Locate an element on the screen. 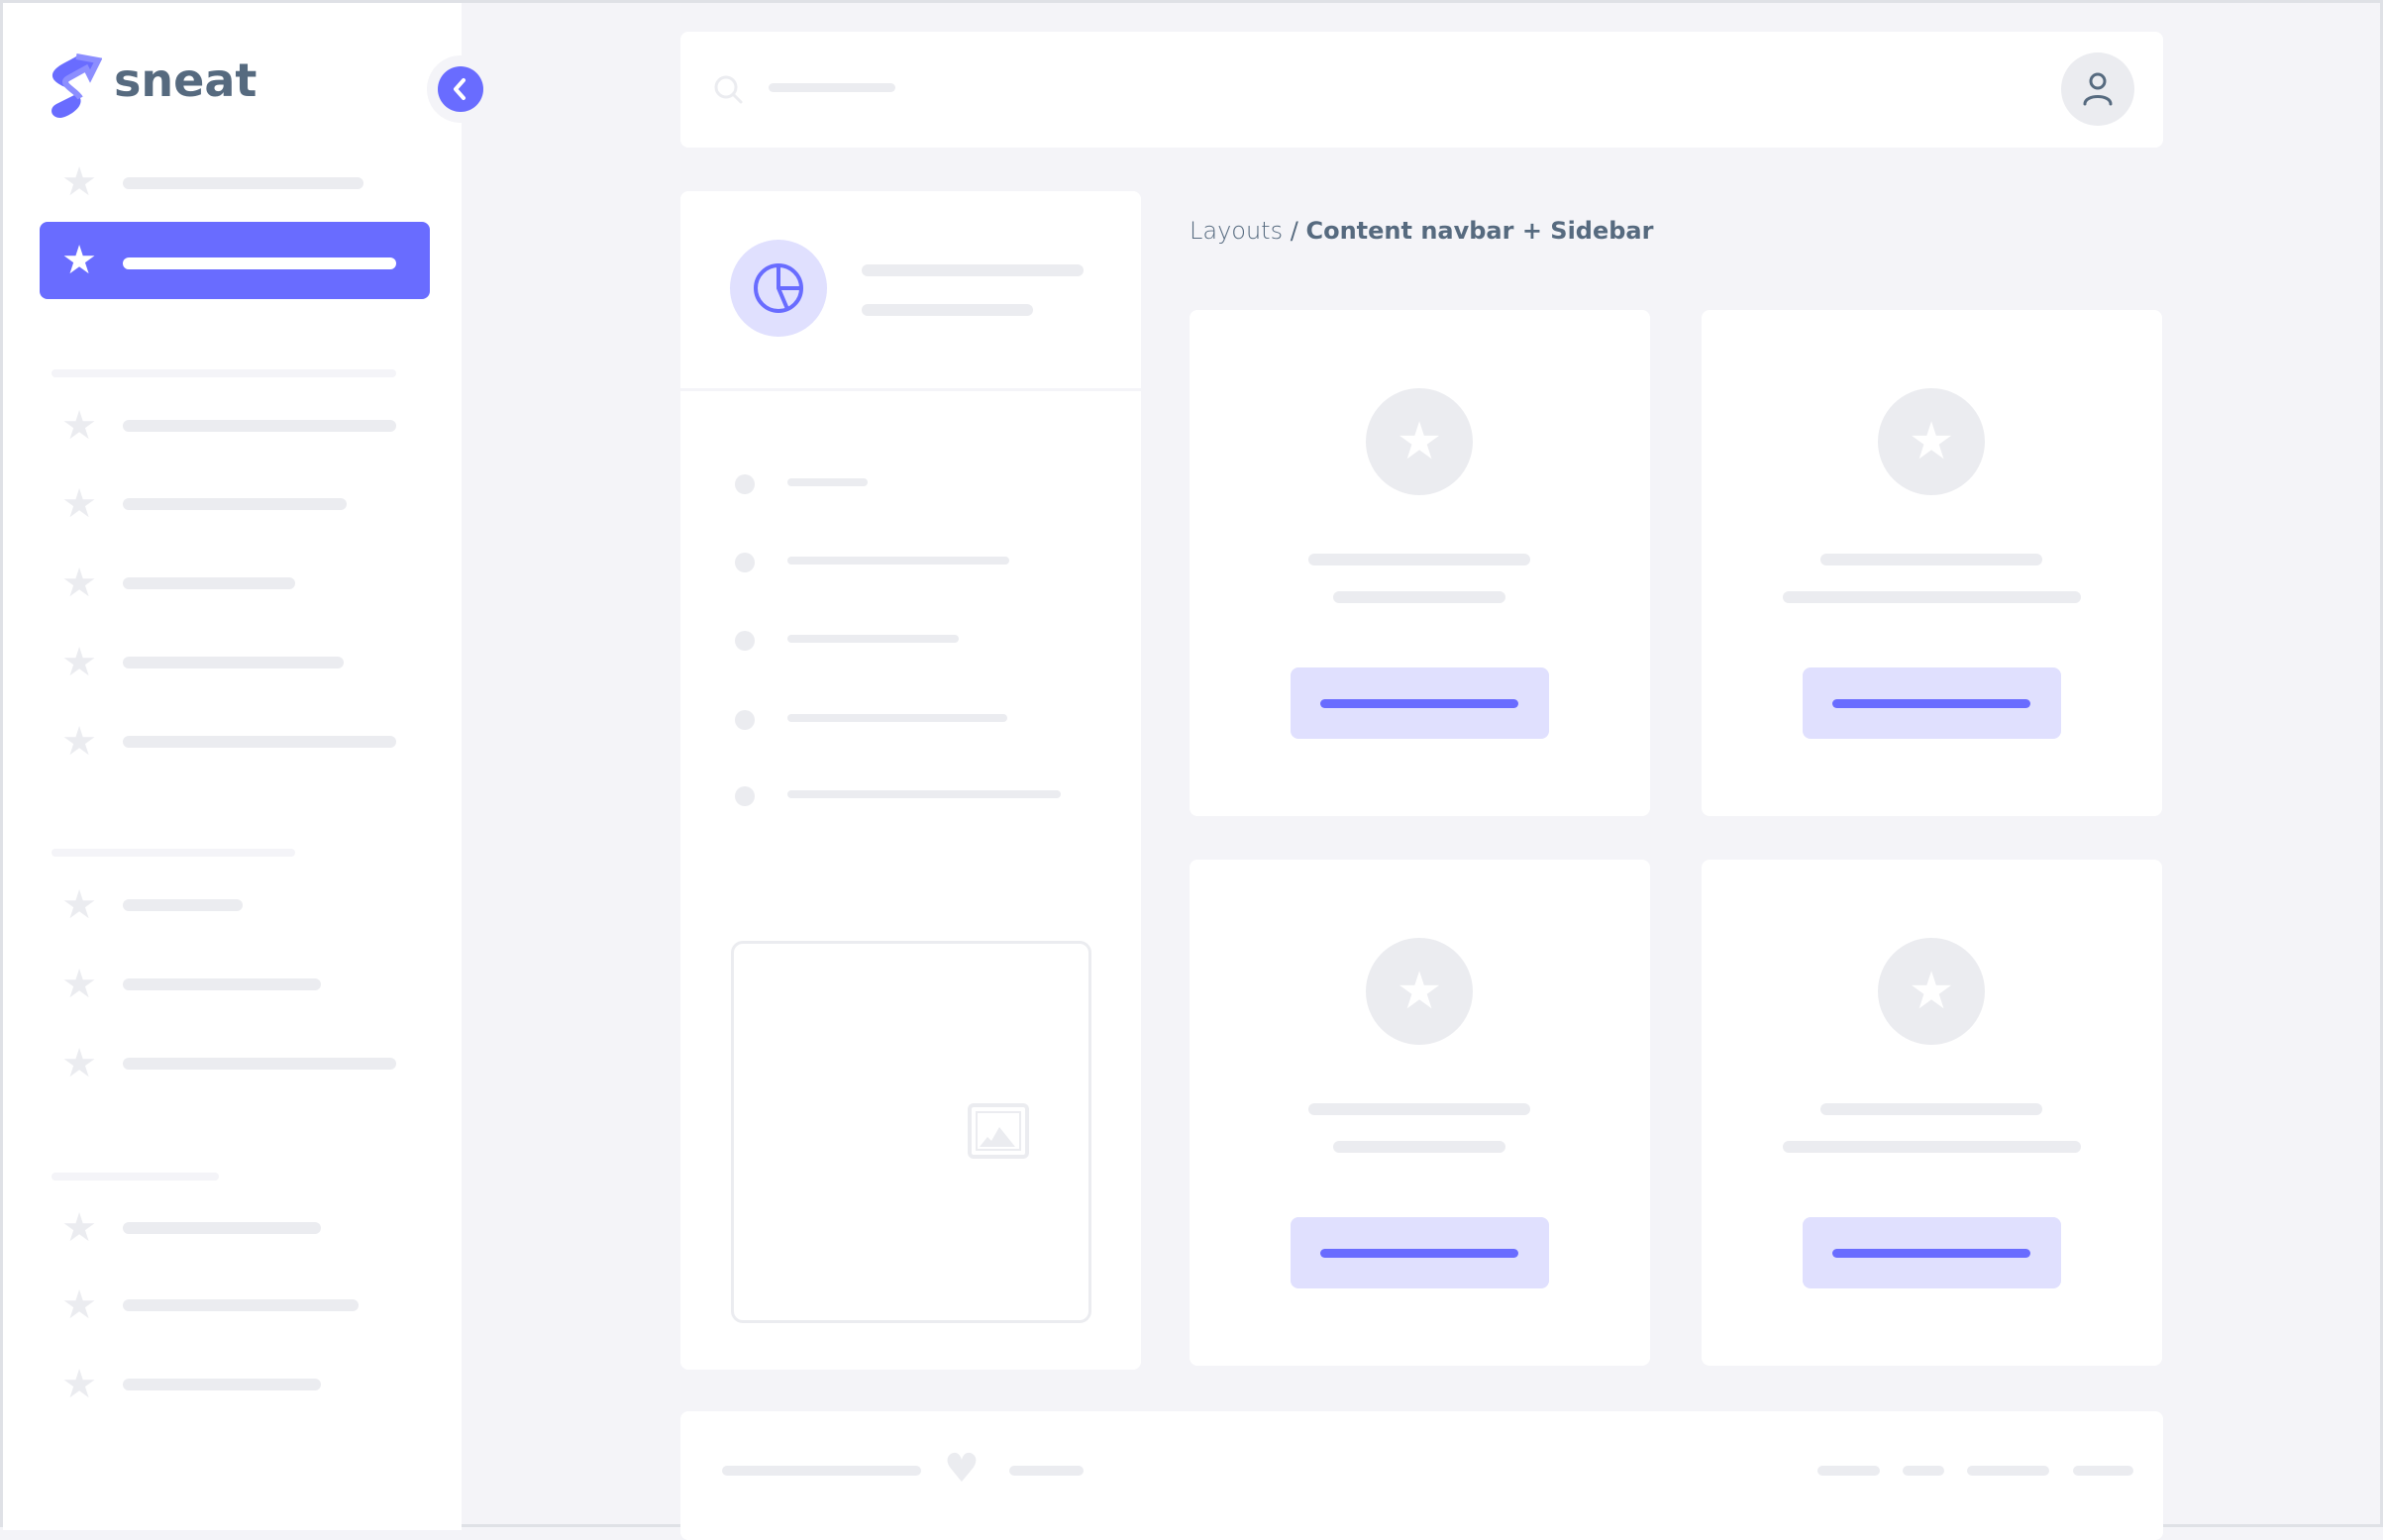 The height and width of the screenshot is (1540, 2383). divider is located at coordinates (911, 390).